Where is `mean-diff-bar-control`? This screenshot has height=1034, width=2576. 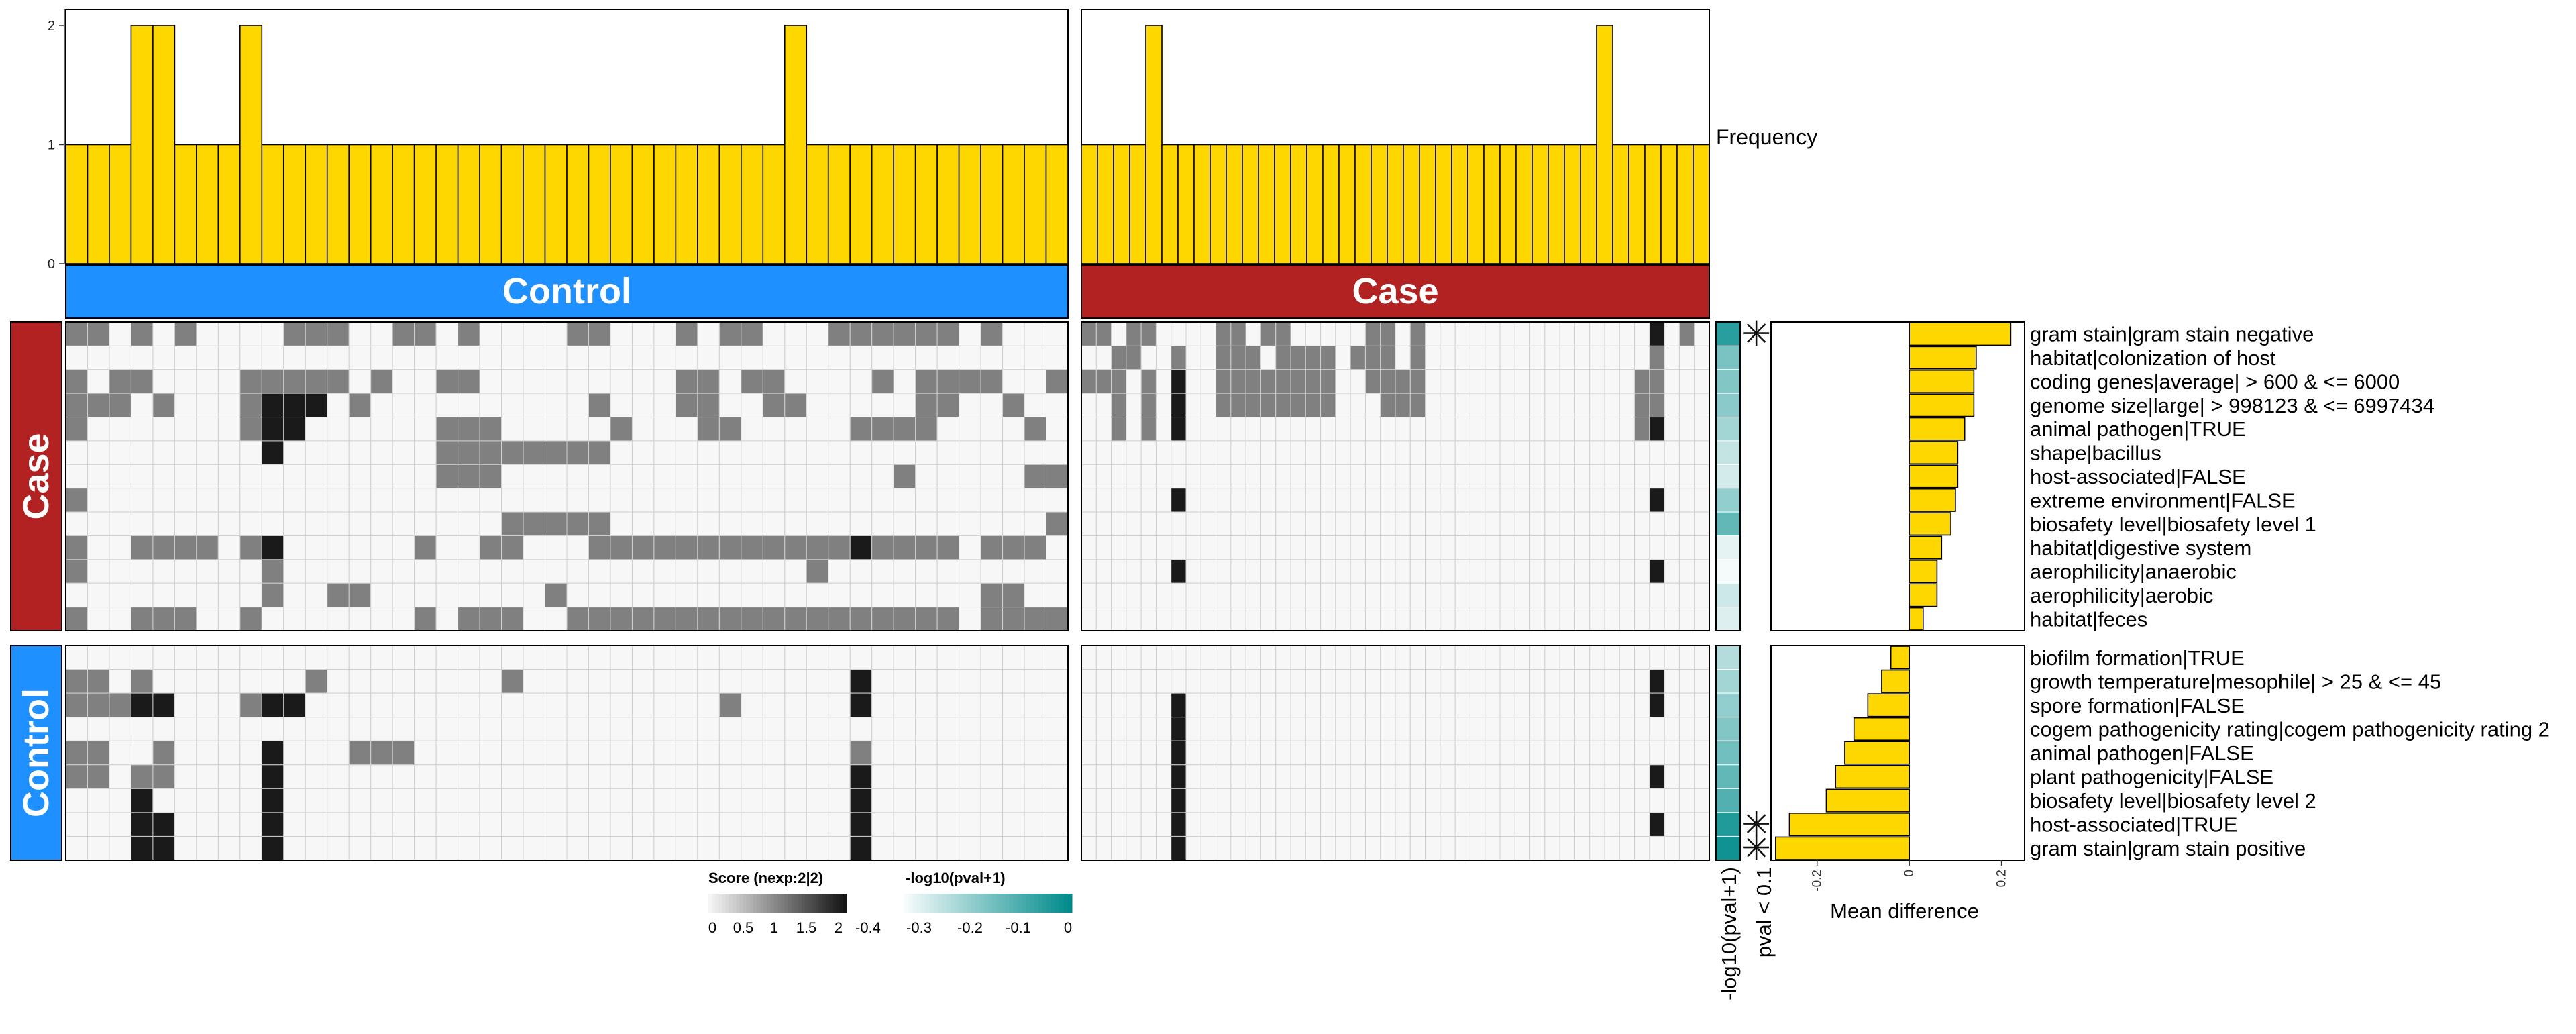 mean-diff-bar-control is located at coordinates (1895, 681).